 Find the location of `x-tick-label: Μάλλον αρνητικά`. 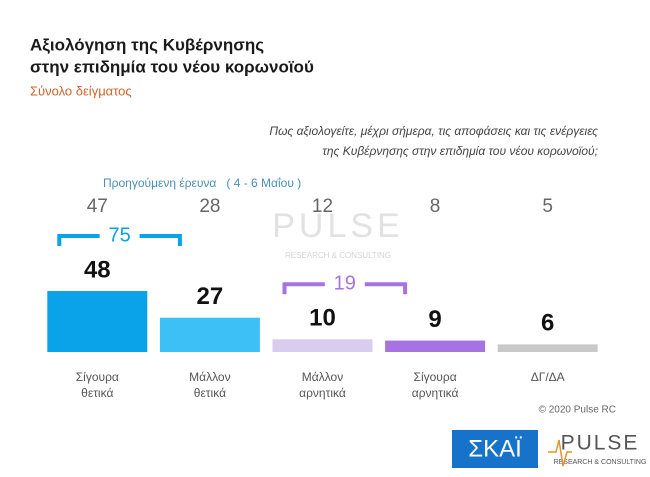

x-tick-label: Μάλλον αρνητικά is located at coordinates (322, 385).